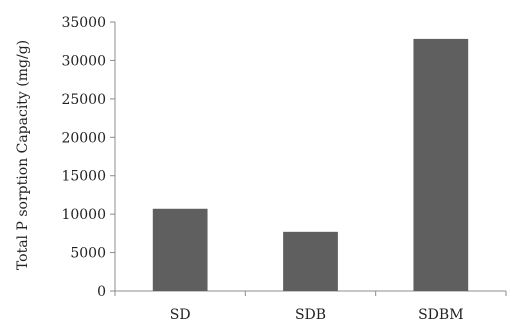  I want to click on y-tick-label: 20000, so click(83, 138).